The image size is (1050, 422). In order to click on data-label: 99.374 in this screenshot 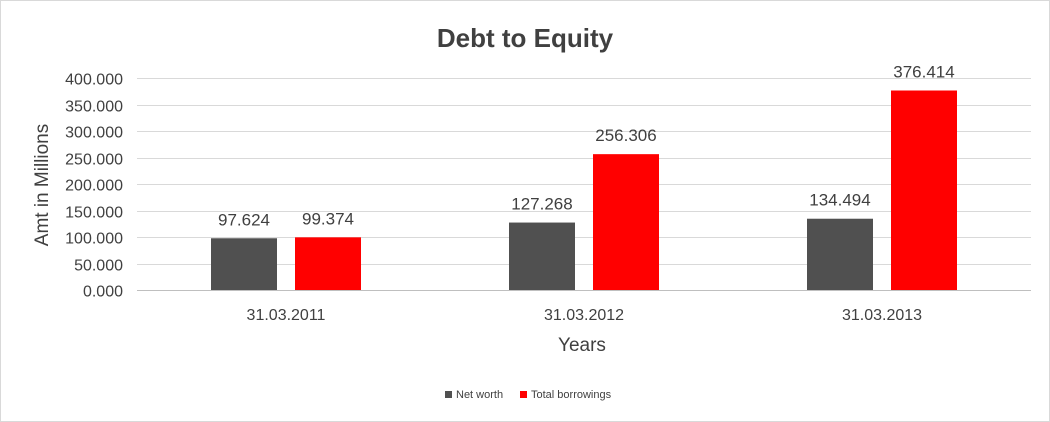, I will do `click(328, 218)`.